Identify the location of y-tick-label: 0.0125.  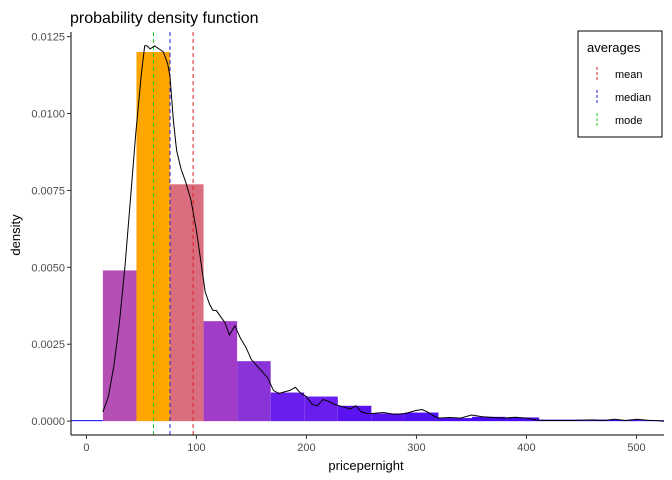
(48, 38).